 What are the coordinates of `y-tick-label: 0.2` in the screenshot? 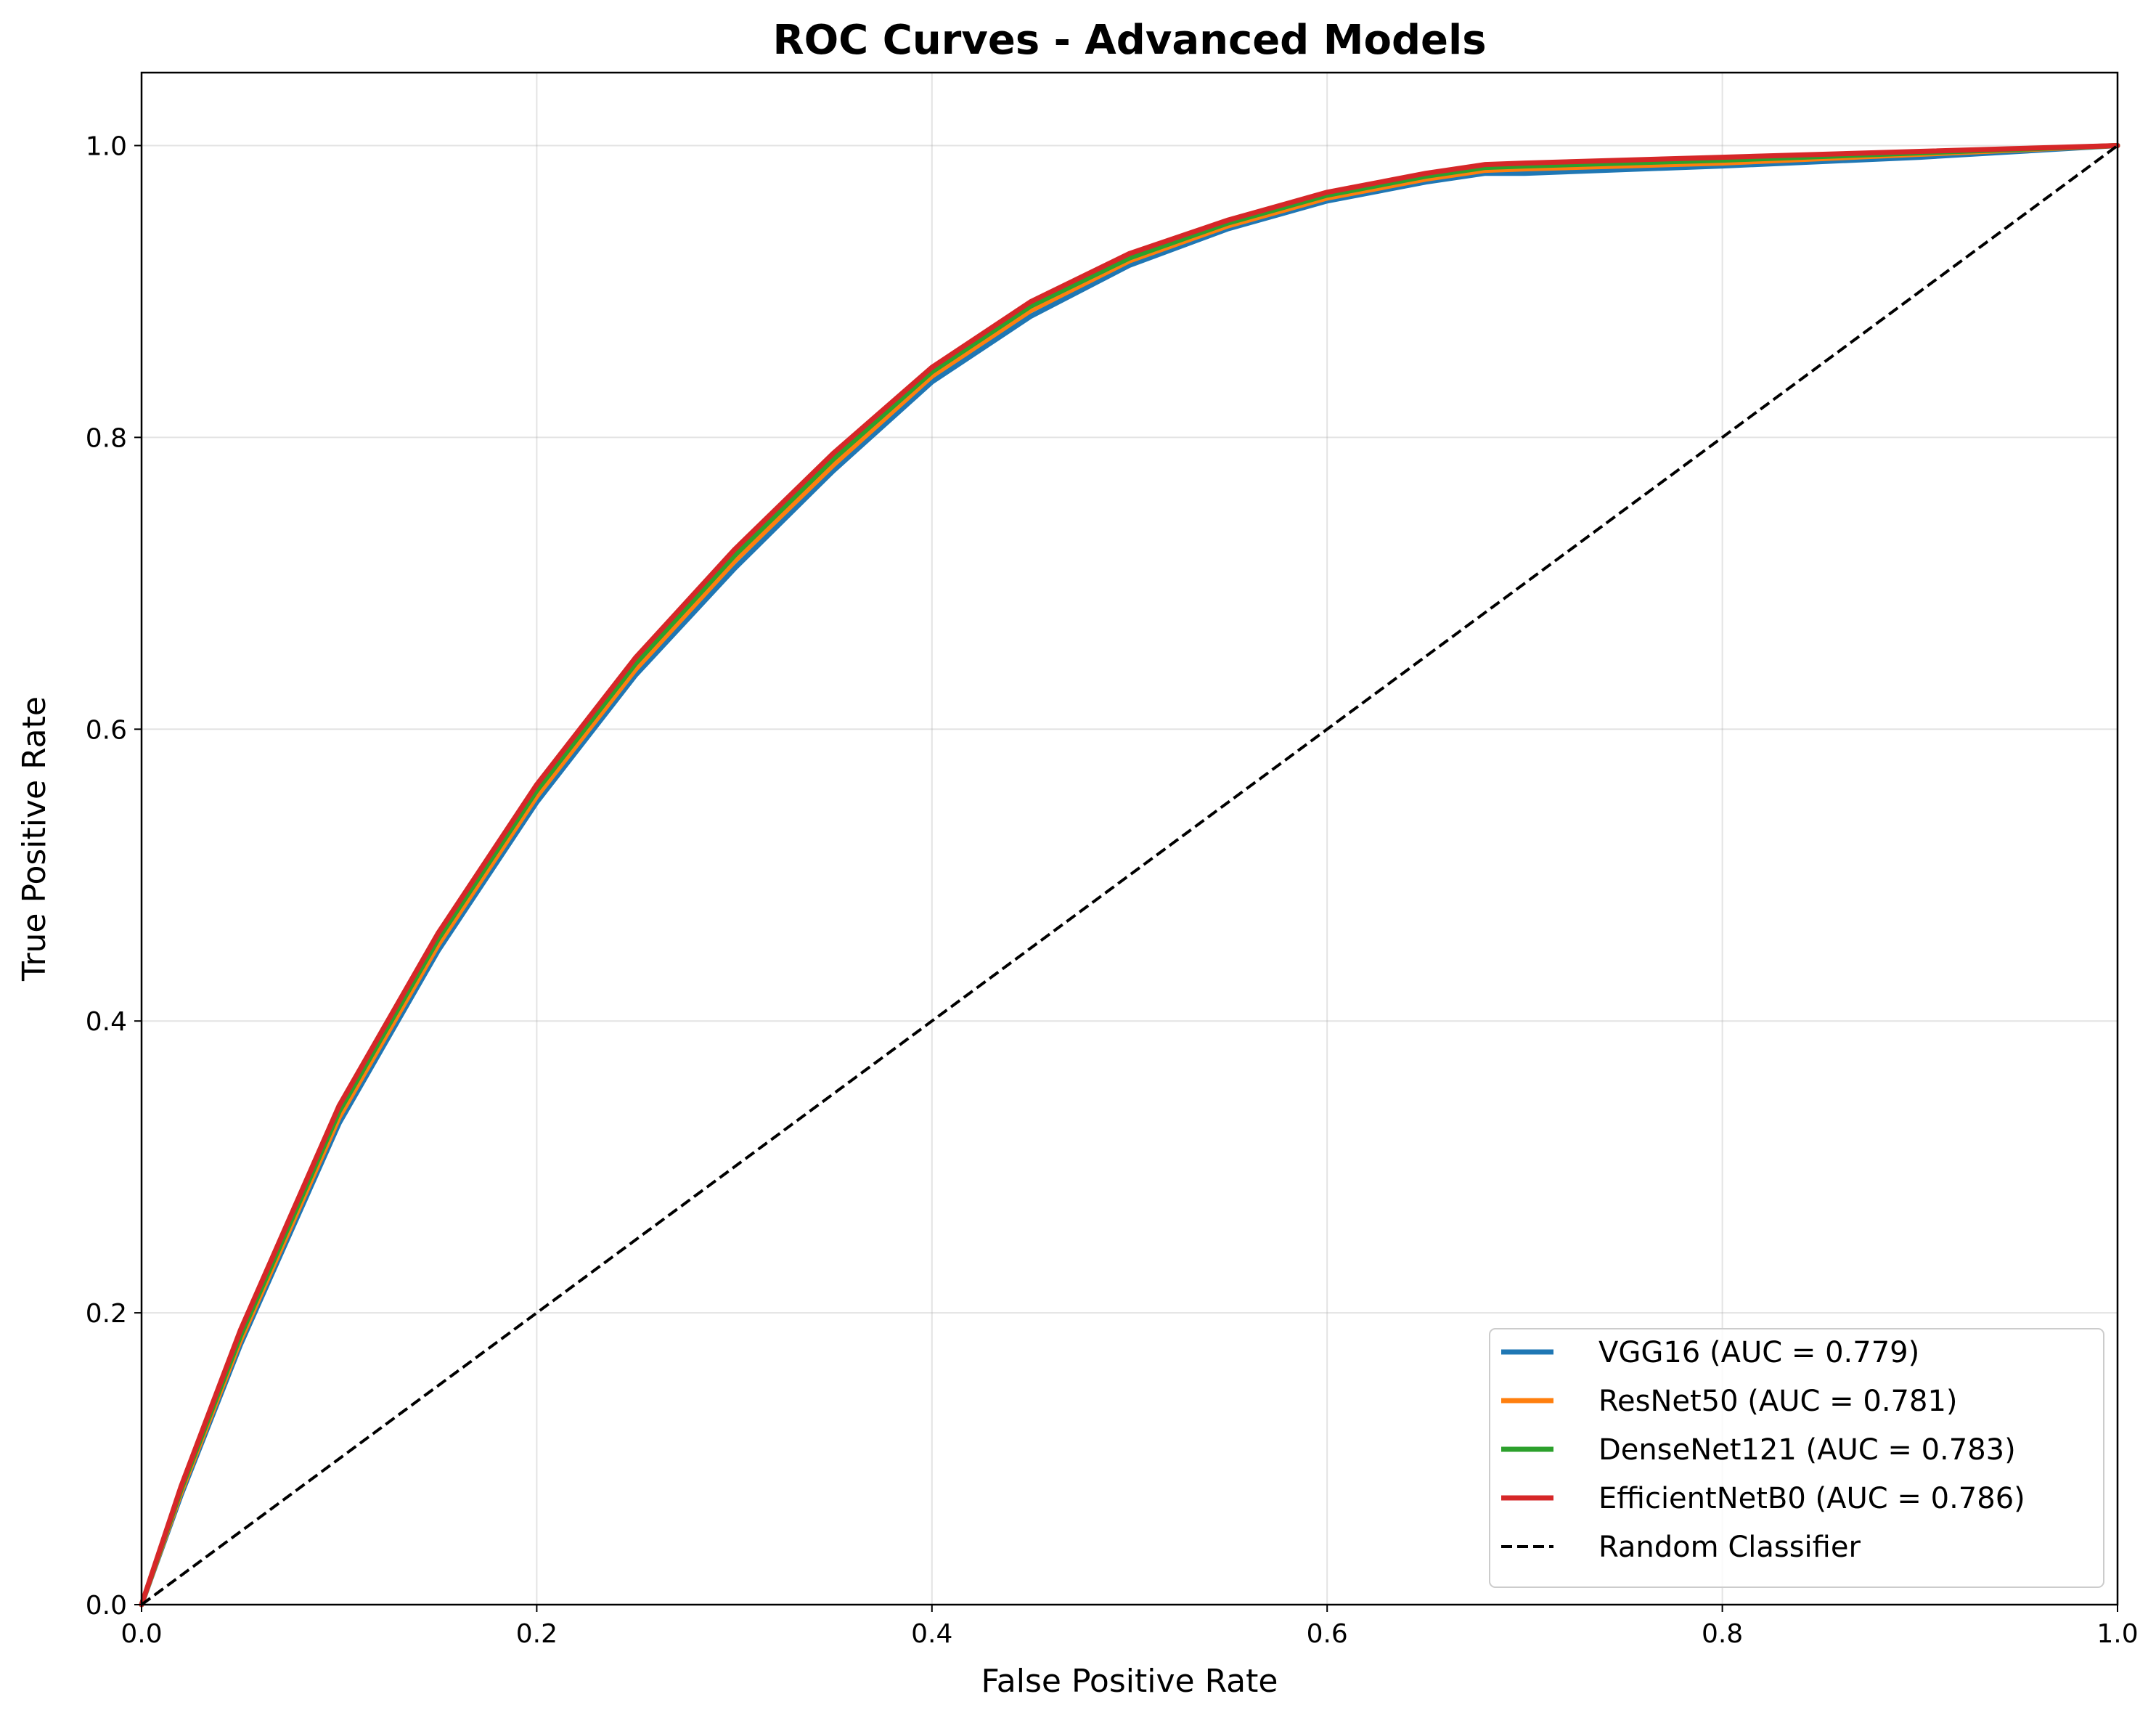 It's located at (107, 1314).